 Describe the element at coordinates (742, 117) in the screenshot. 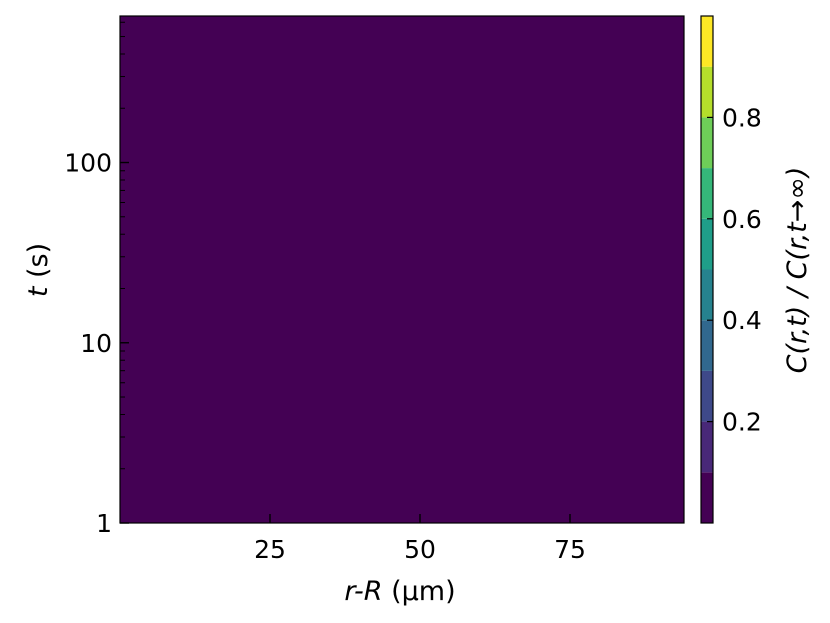

I see `colorbar-tick-label: 0.8` at that location.